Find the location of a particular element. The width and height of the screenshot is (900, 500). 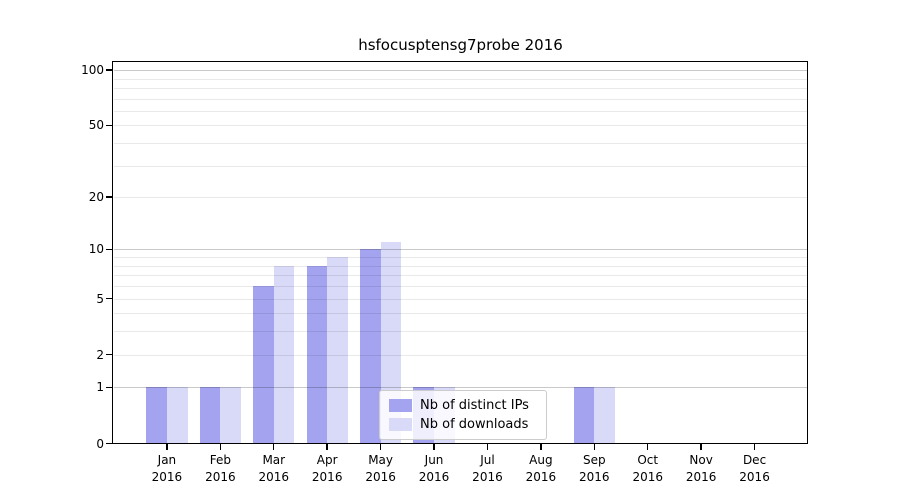

bar-jan-downloads is located at coordinates (177, 415).